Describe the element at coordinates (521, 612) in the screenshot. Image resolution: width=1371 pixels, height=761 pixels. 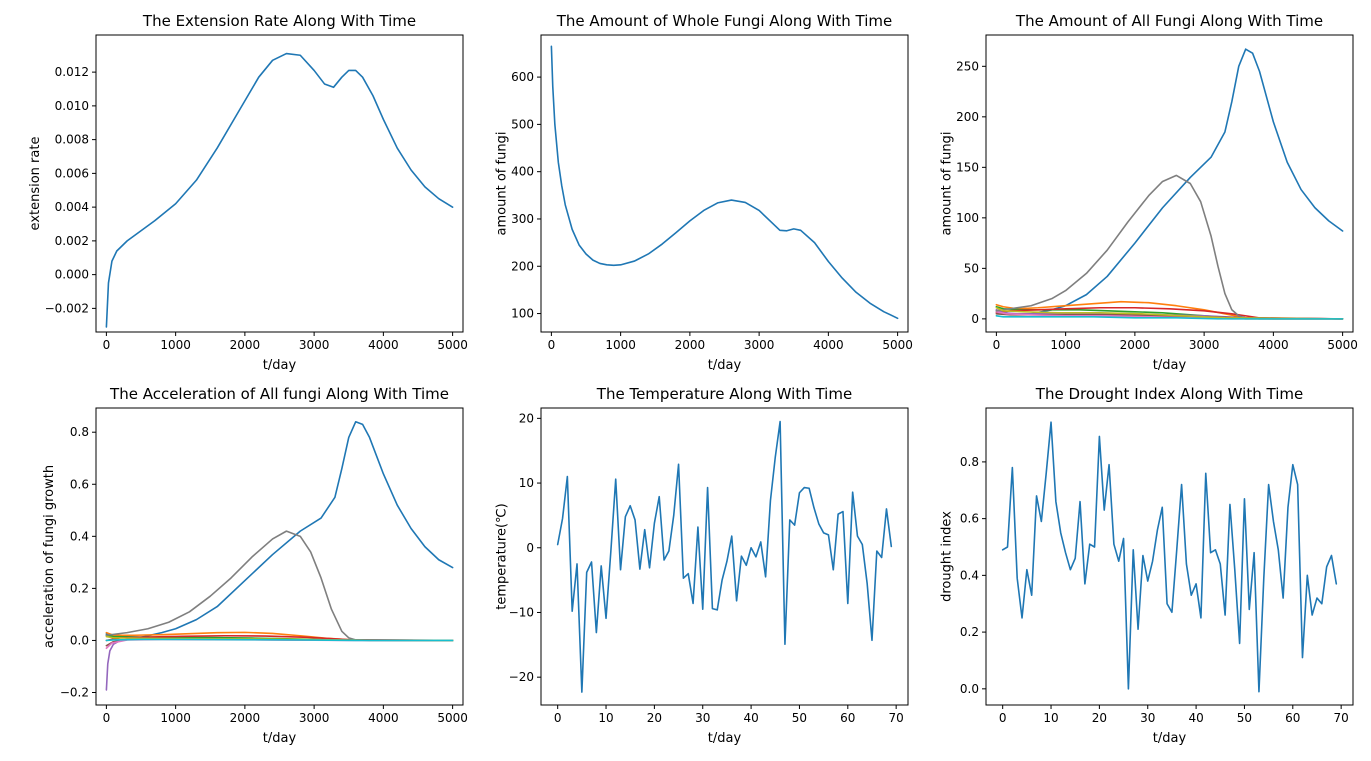
I see `y-tick-label: −10` at that location.